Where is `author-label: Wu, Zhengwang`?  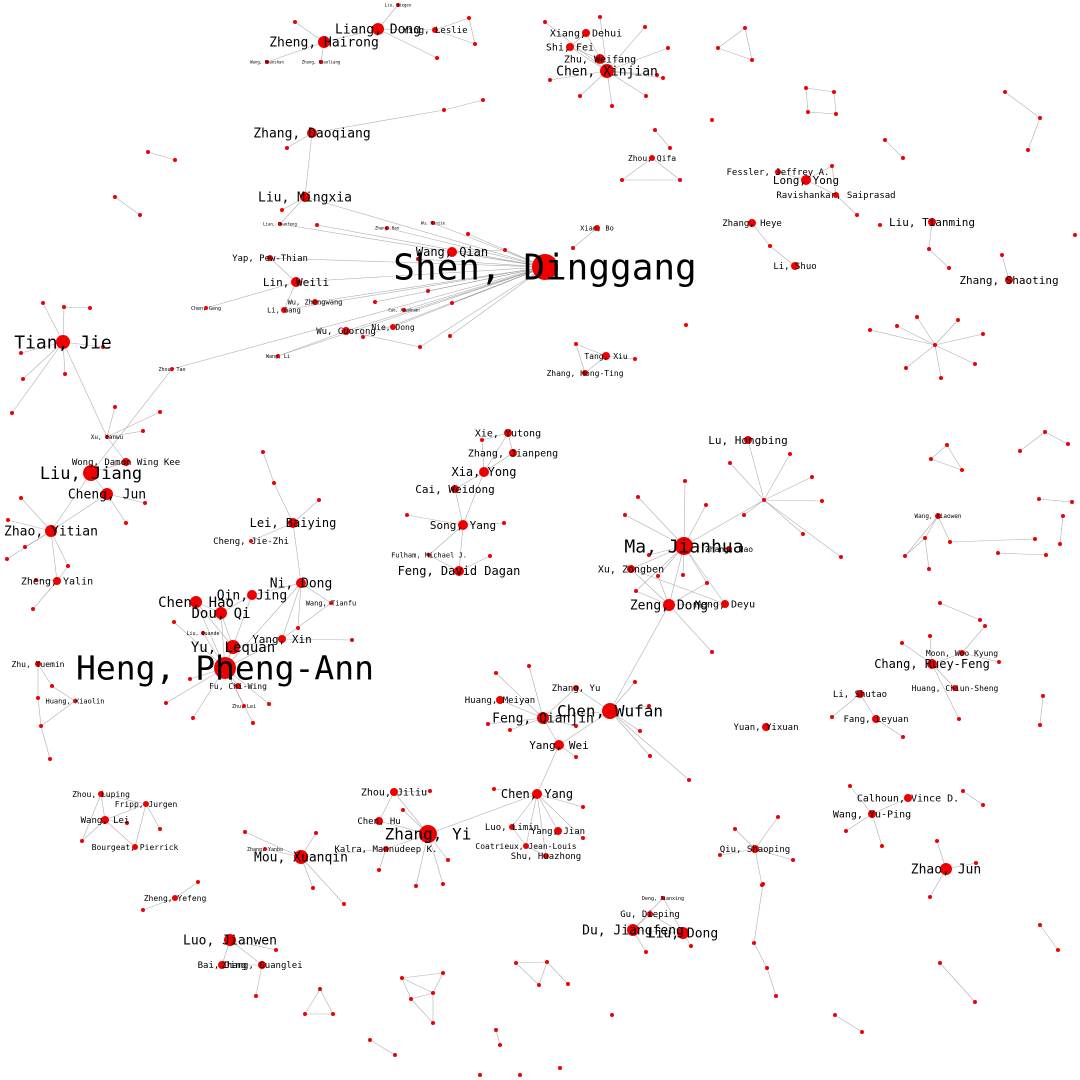
author-label: Wu, Zhengwang is located at coordinates (315, 302).